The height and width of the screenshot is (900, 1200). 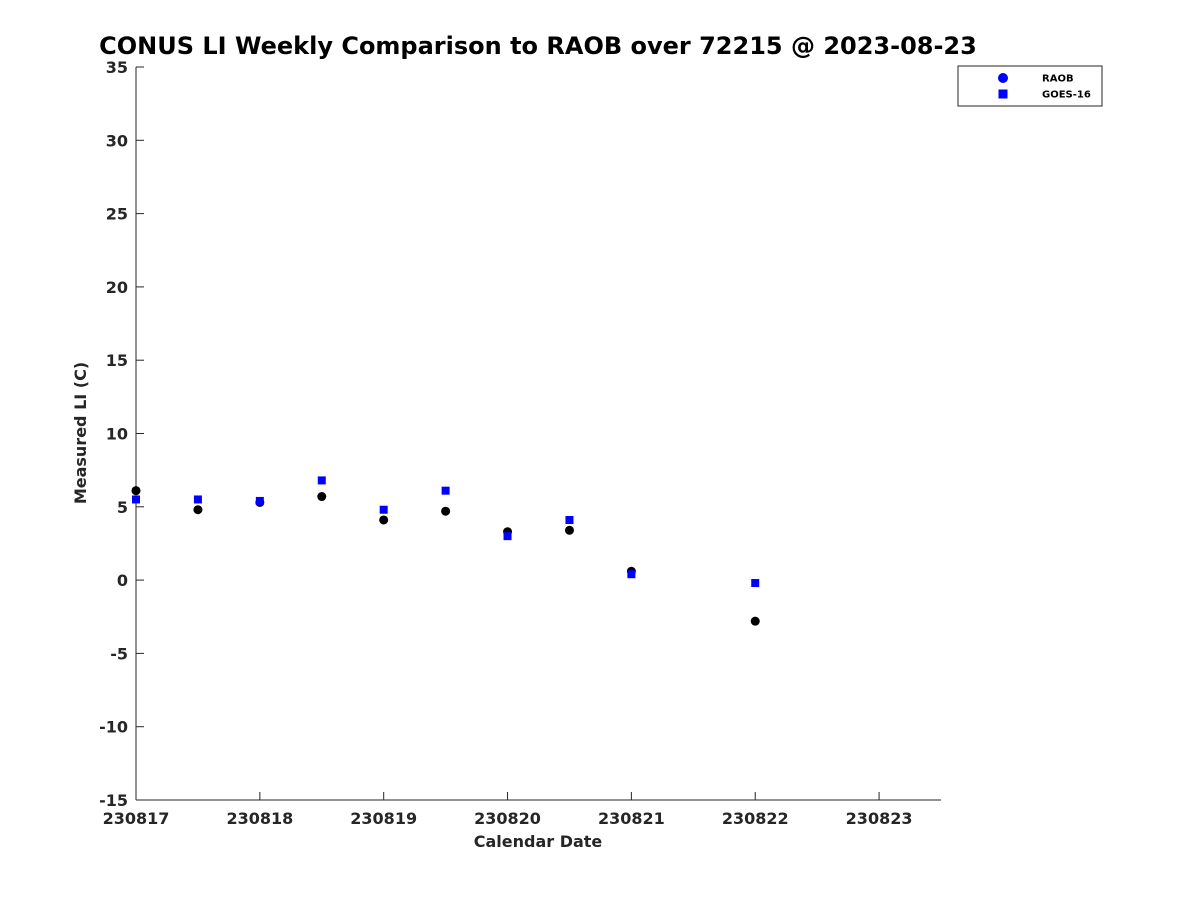 I want to click on y-tick-label: 15, so click(x=117, y=360).